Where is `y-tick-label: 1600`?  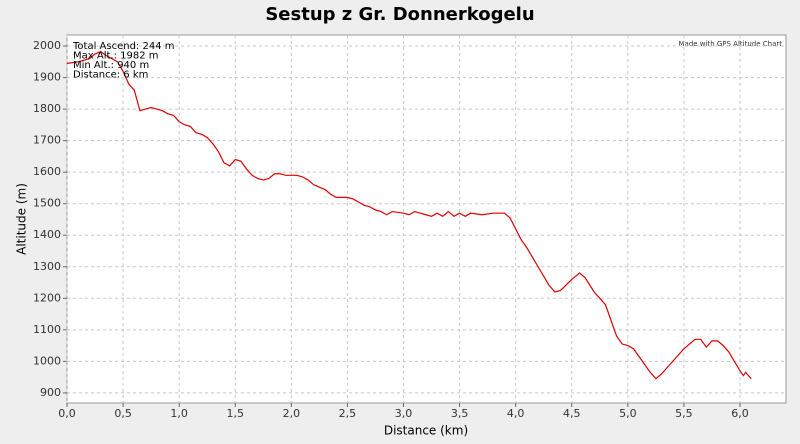
y-tick-label: 1600 is located at coordinates (47, 171).